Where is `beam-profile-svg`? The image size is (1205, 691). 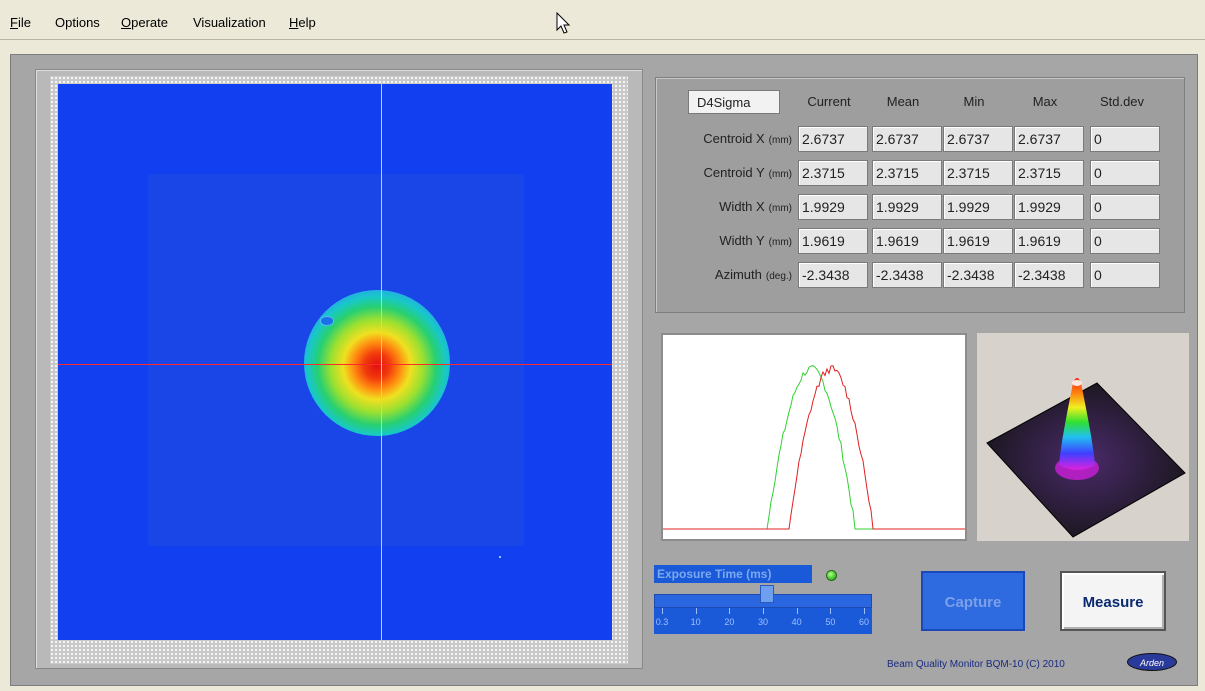 beam-profile-svg is located at coordinates (814, 447).